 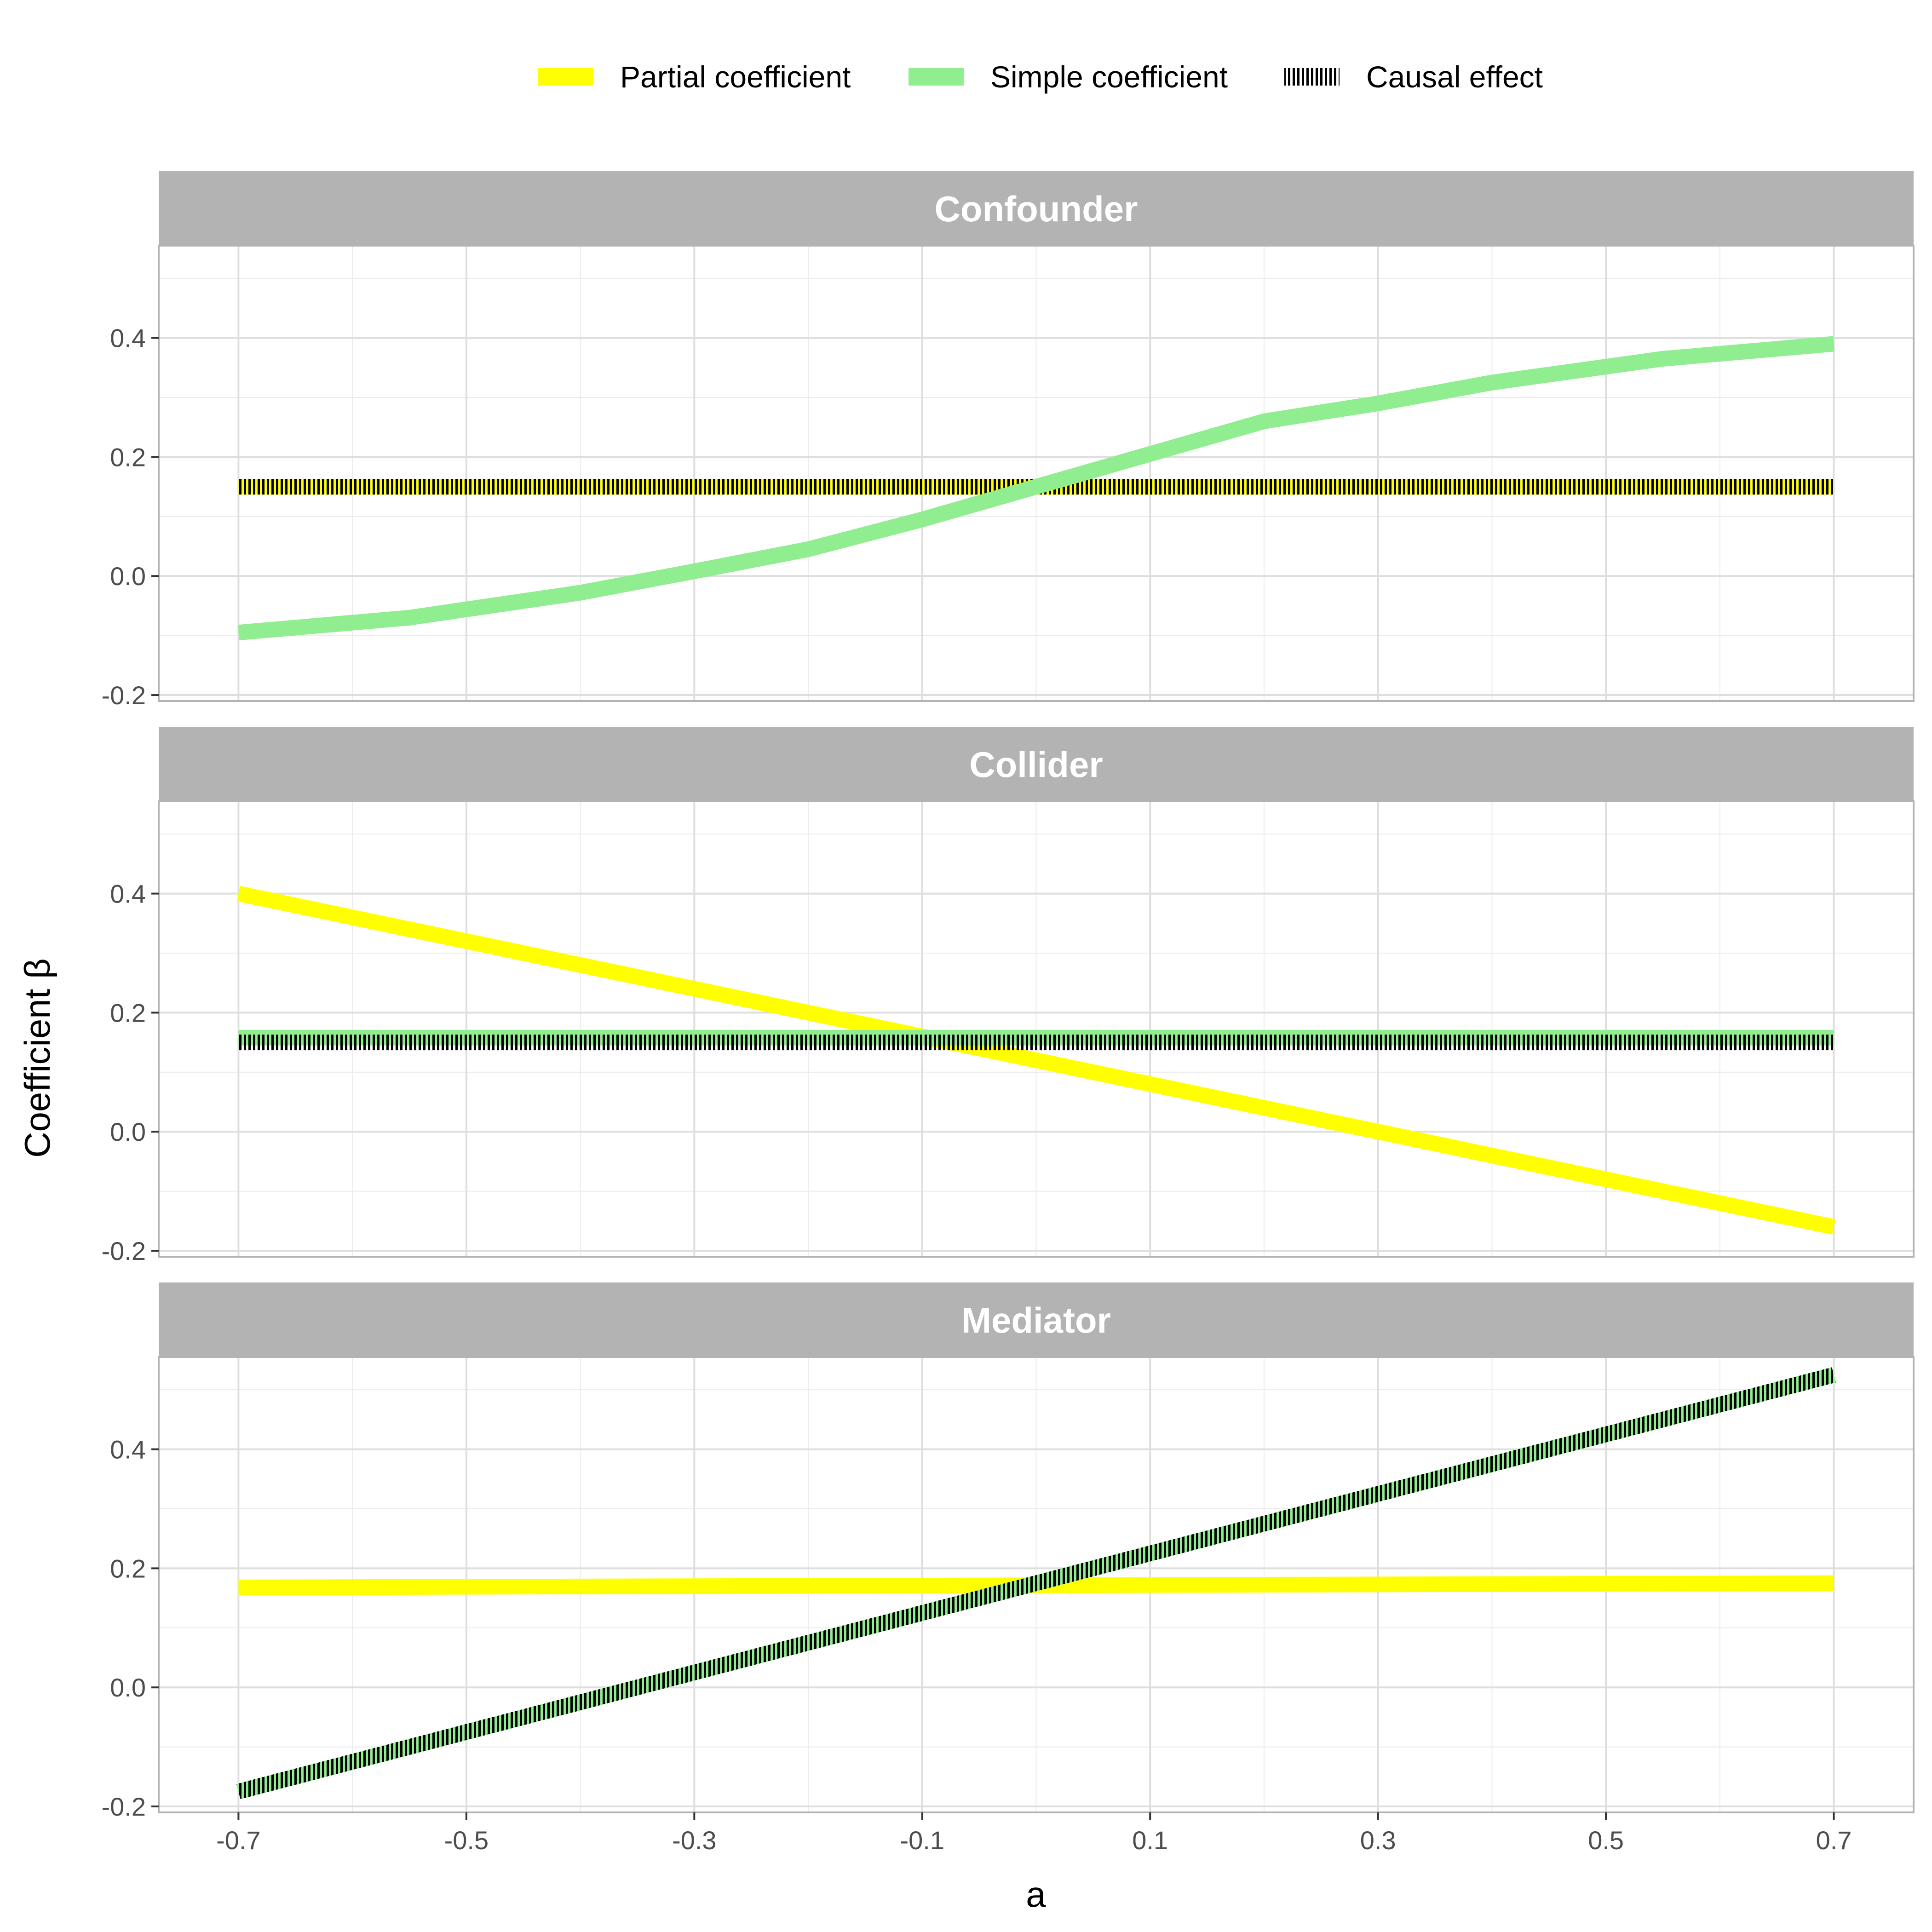 What do you see at coordinates (565, 77) in the screenshot?
I see `legend-key-partial` at bounding box center [565, 77].